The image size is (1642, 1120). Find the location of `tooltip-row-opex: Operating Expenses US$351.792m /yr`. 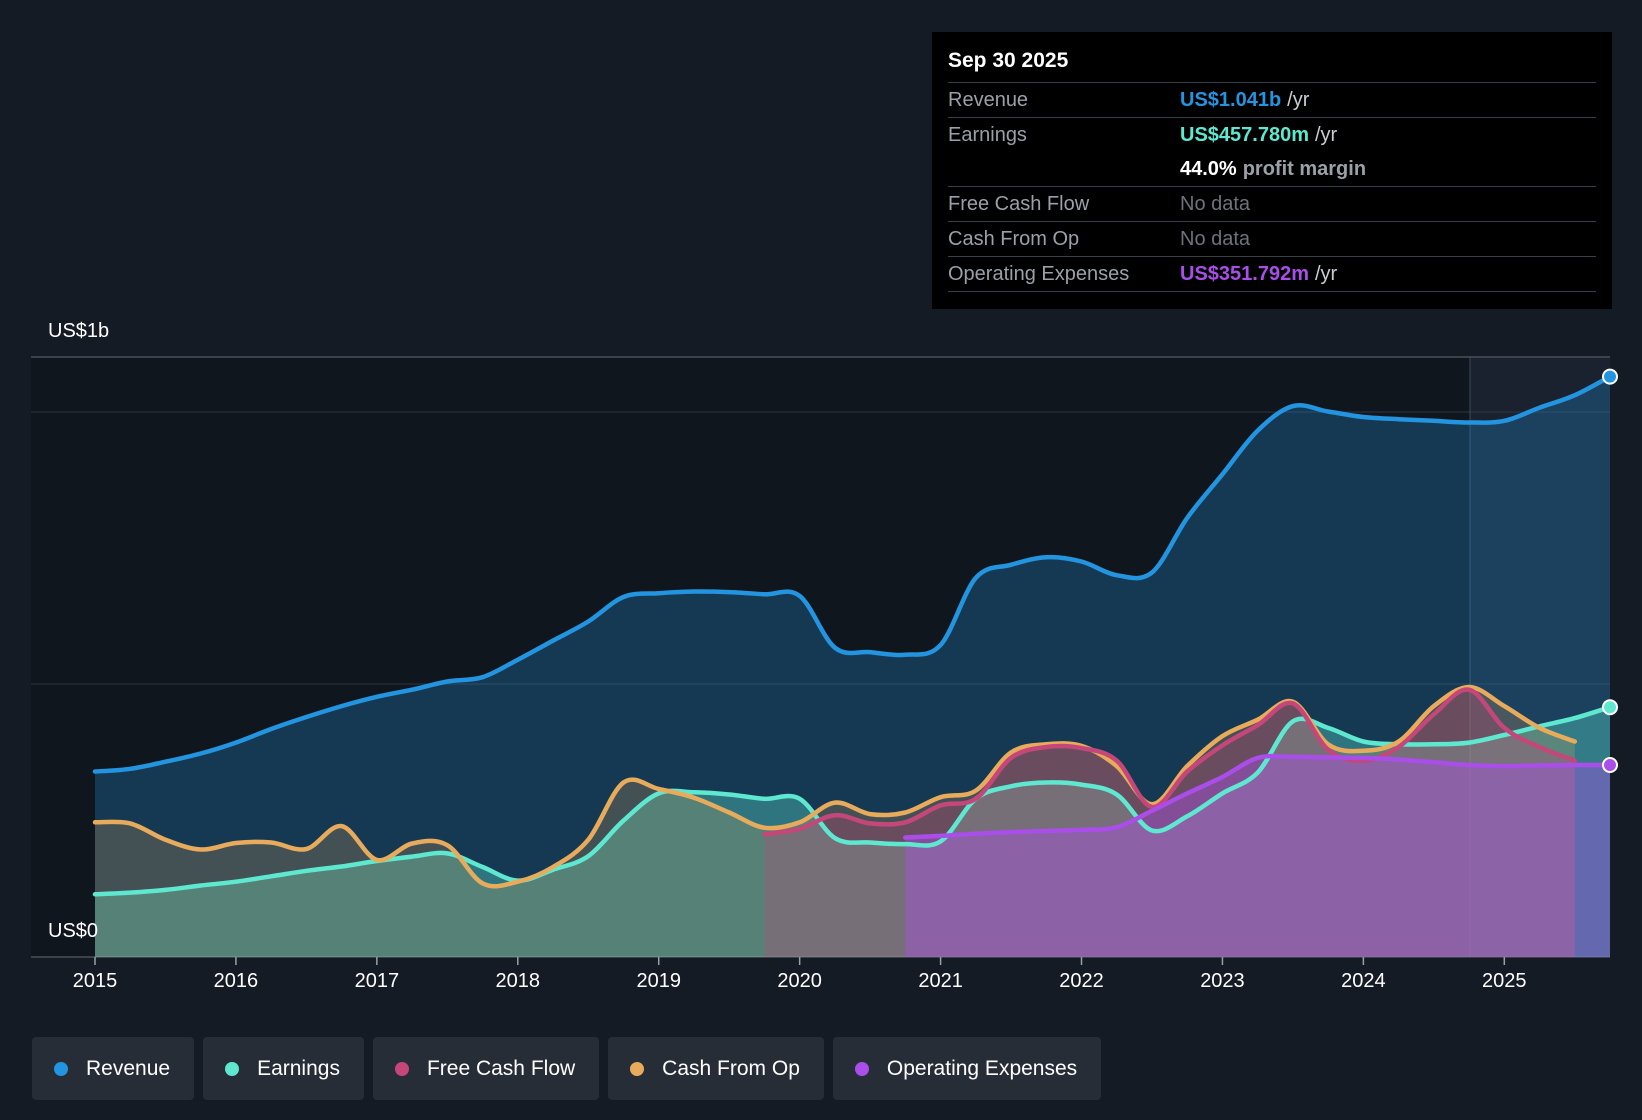

tooltip-row-opex: Operating Expenses US$351.792m /yr is located at coordinates (1272, 274).